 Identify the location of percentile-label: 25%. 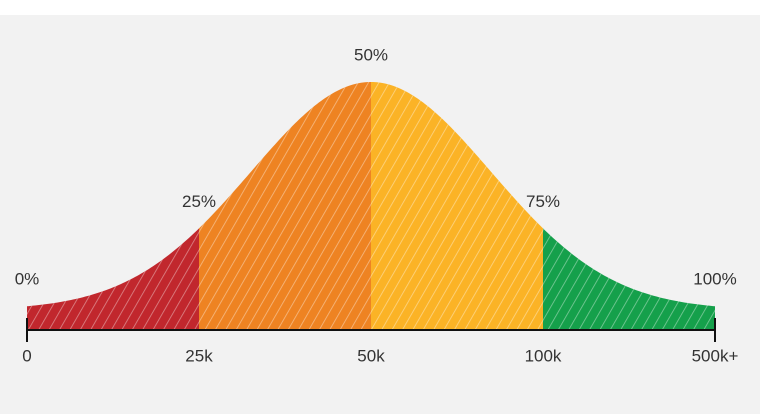
(199, 201).